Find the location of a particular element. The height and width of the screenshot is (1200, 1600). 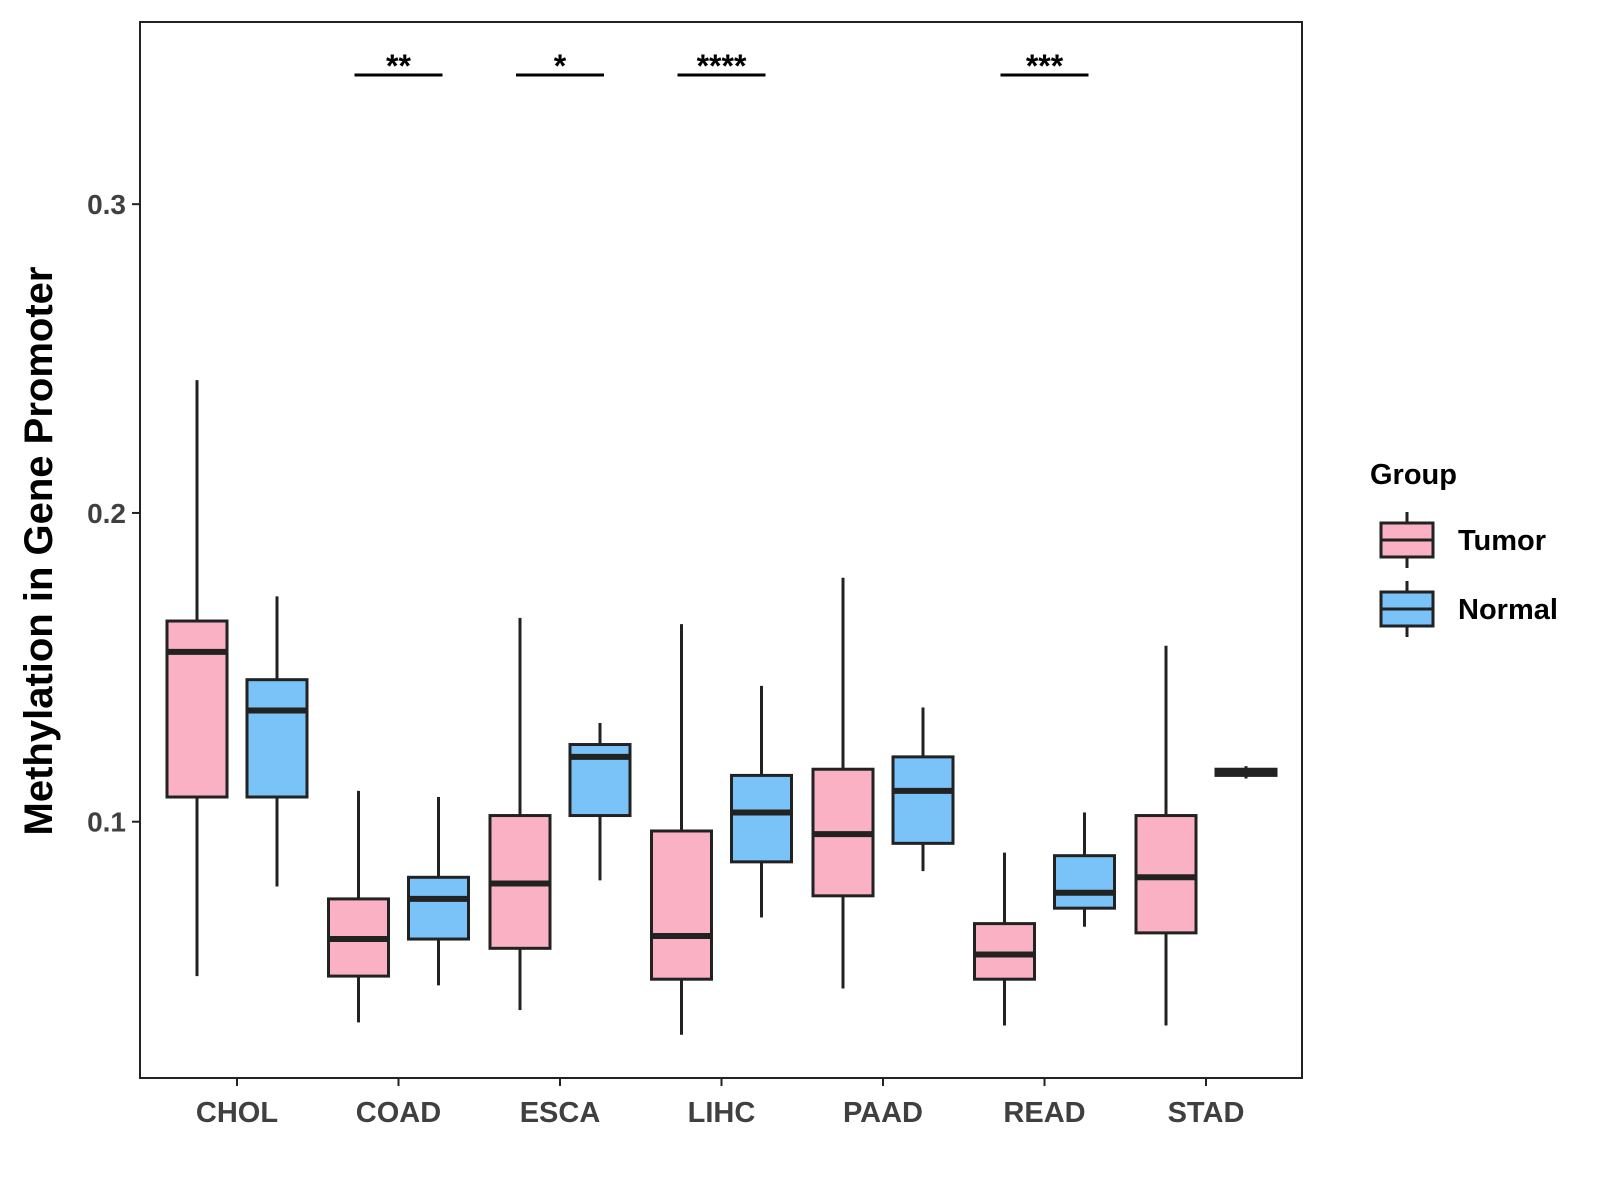

significance-label: ** is located at coordinates (398, 66).